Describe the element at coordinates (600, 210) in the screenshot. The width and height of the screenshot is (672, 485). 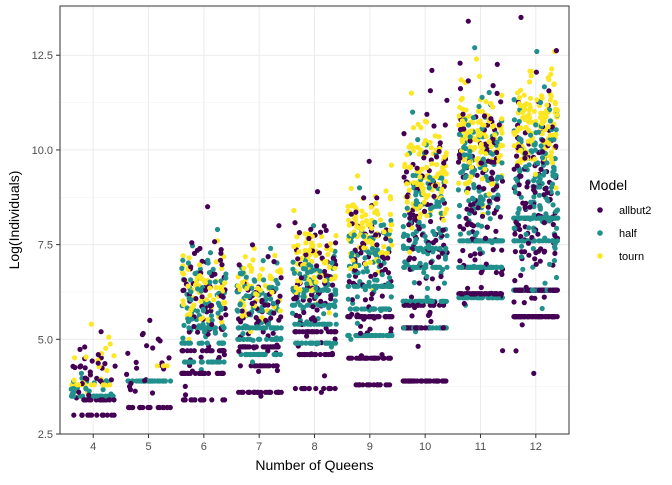
I see `legend-key-allbut2` at that location.